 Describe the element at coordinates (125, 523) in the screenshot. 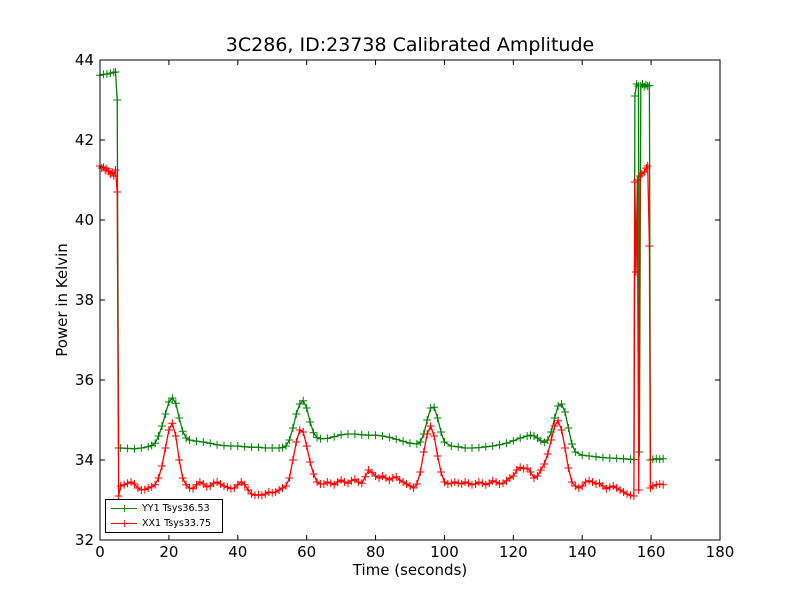

I see `legend-marker-xx1: +` at that location.